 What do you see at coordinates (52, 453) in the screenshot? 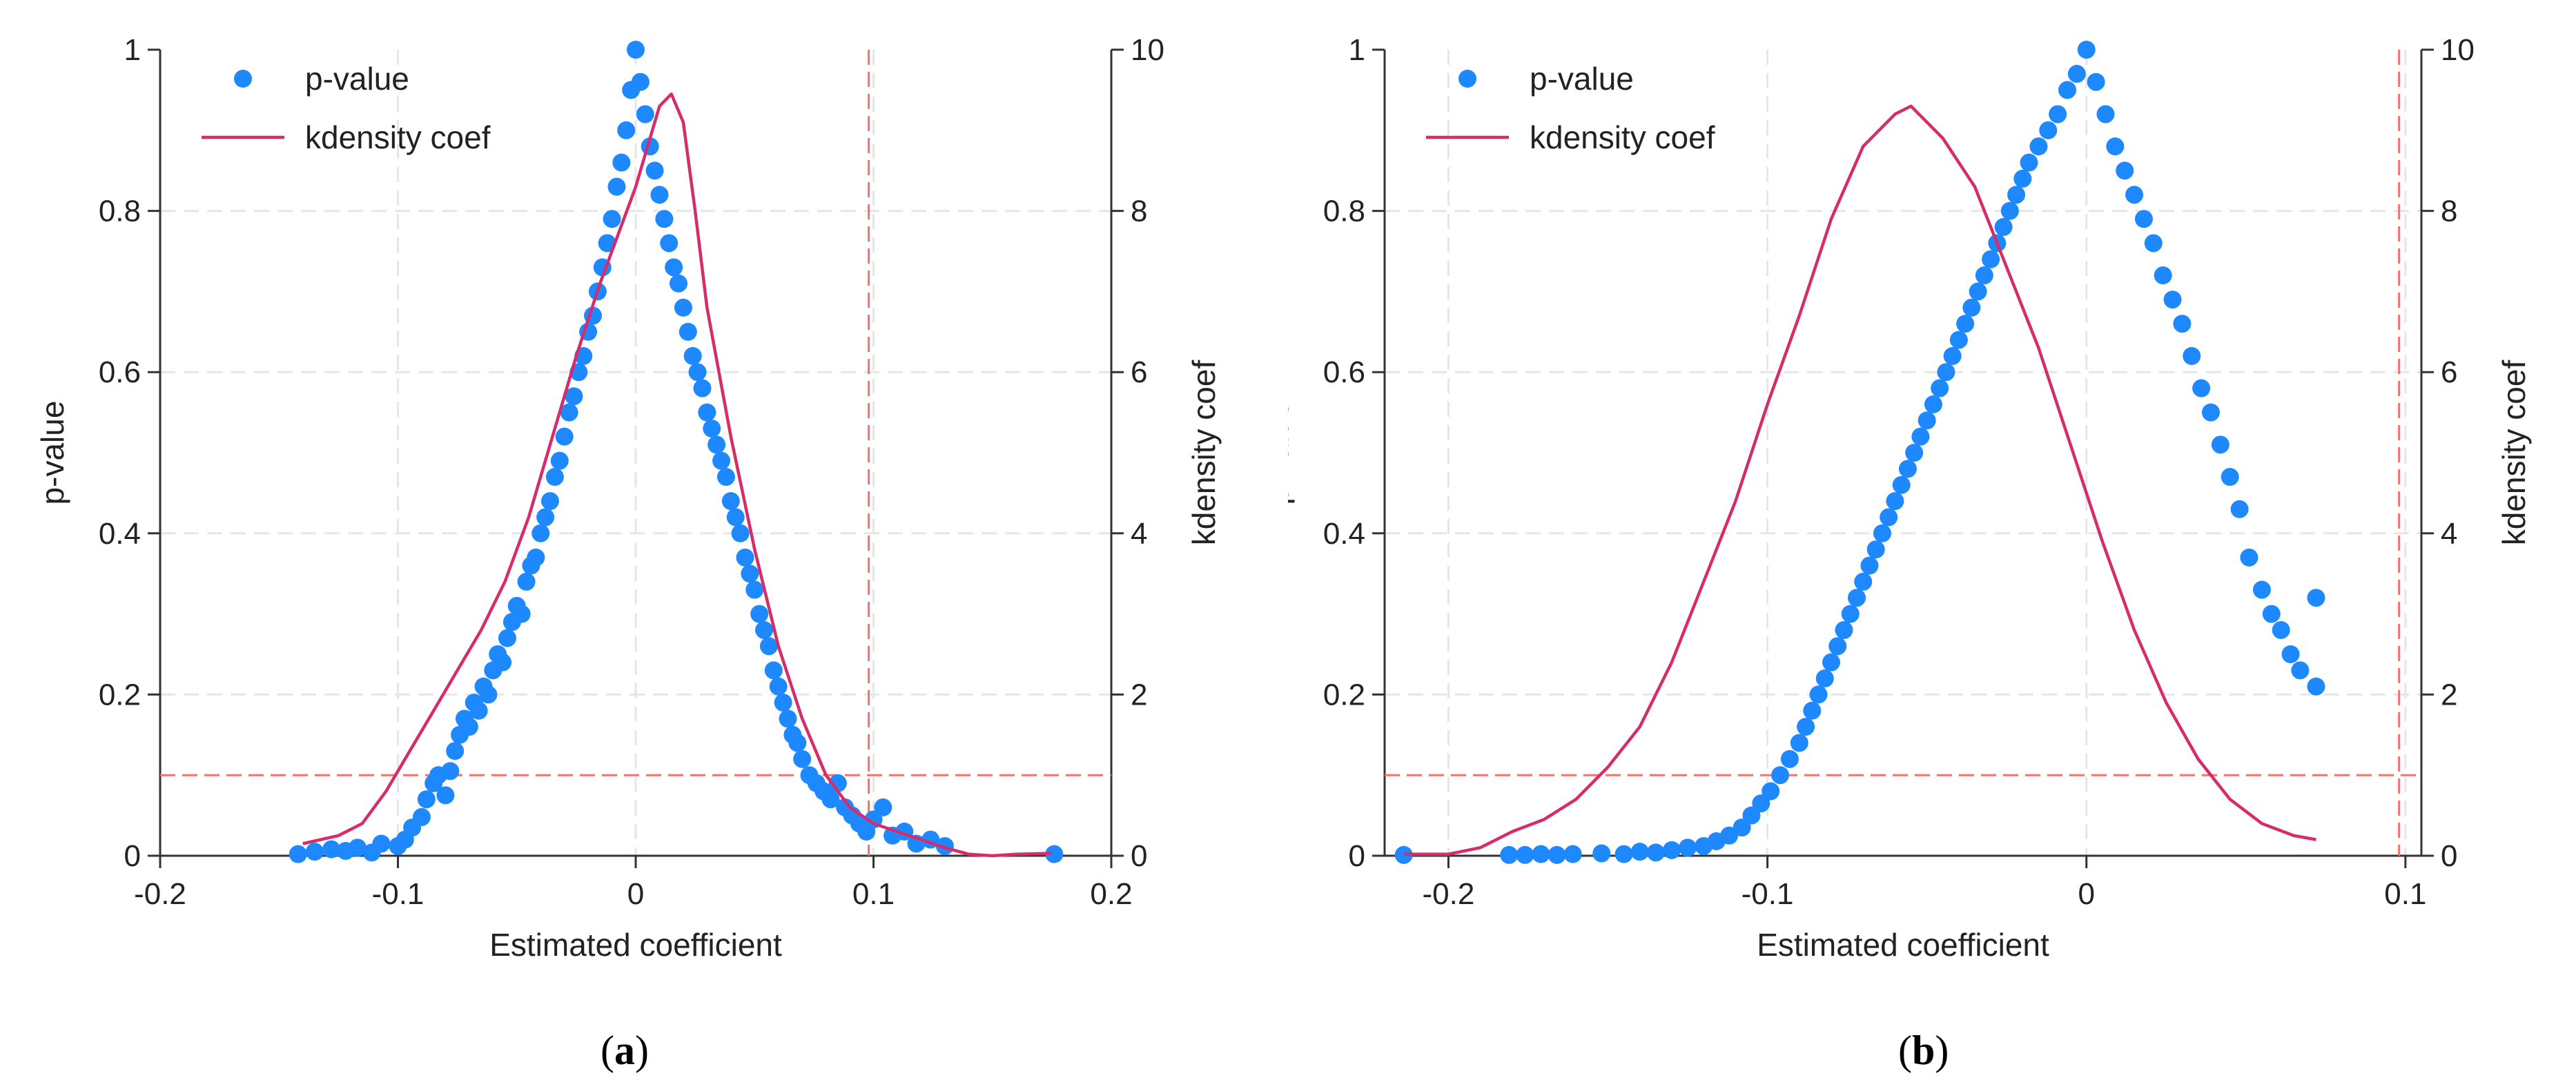
I see `y-axis-title: p-value` at bounding box center [52, 453].